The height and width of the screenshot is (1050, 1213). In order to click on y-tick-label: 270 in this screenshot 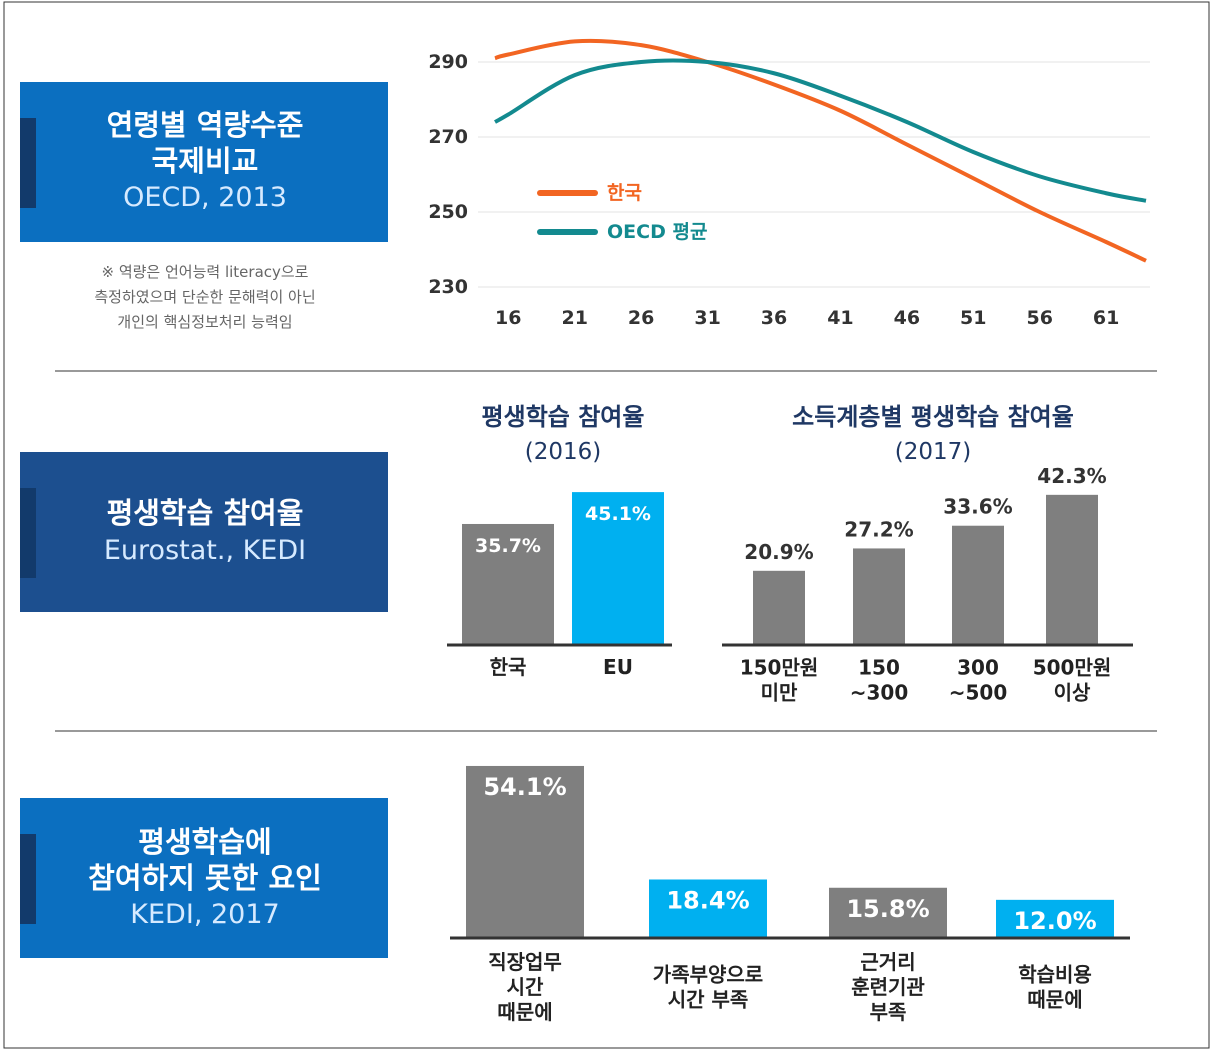, I will do `click(448, 137)`.